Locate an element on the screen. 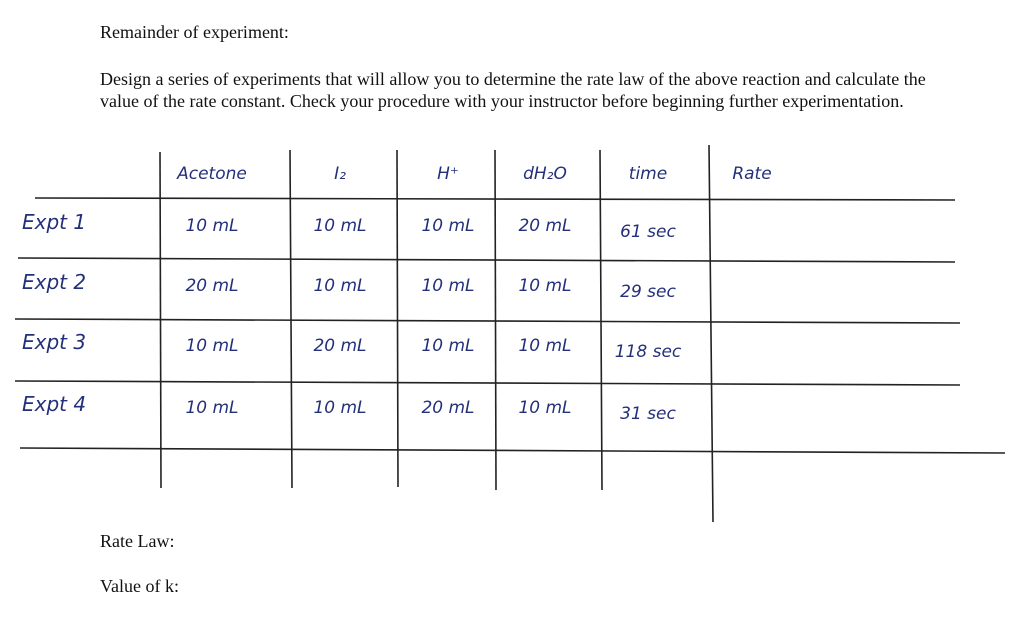  row-label: Expt 4 is located at coordinates (54, 404).